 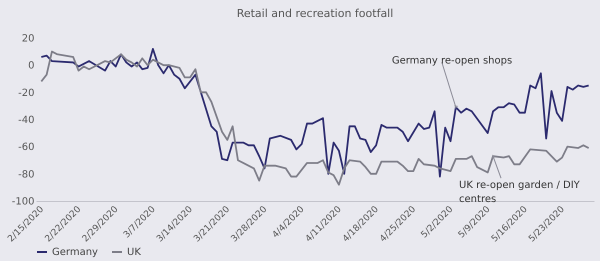 I want to click on y-tick-label: -80, so click(x=26, y=174).